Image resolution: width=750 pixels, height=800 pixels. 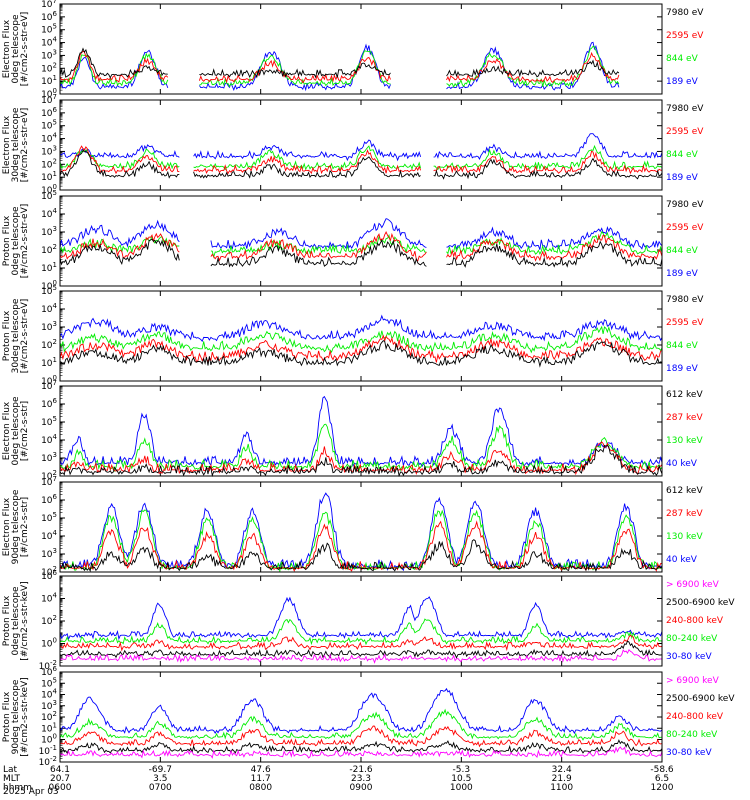 What do you see at coordinates (55, 383) in the screenshot?
I see `y-tick-exp: 7` at bounding box center [55, 383].